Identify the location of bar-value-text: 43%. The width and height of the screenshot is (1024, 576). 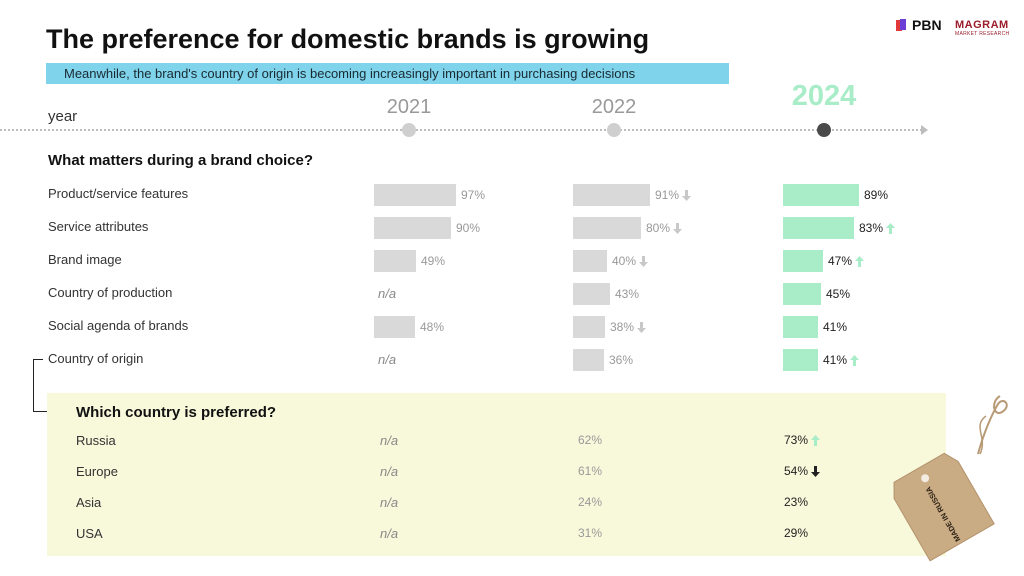
(627, 294).